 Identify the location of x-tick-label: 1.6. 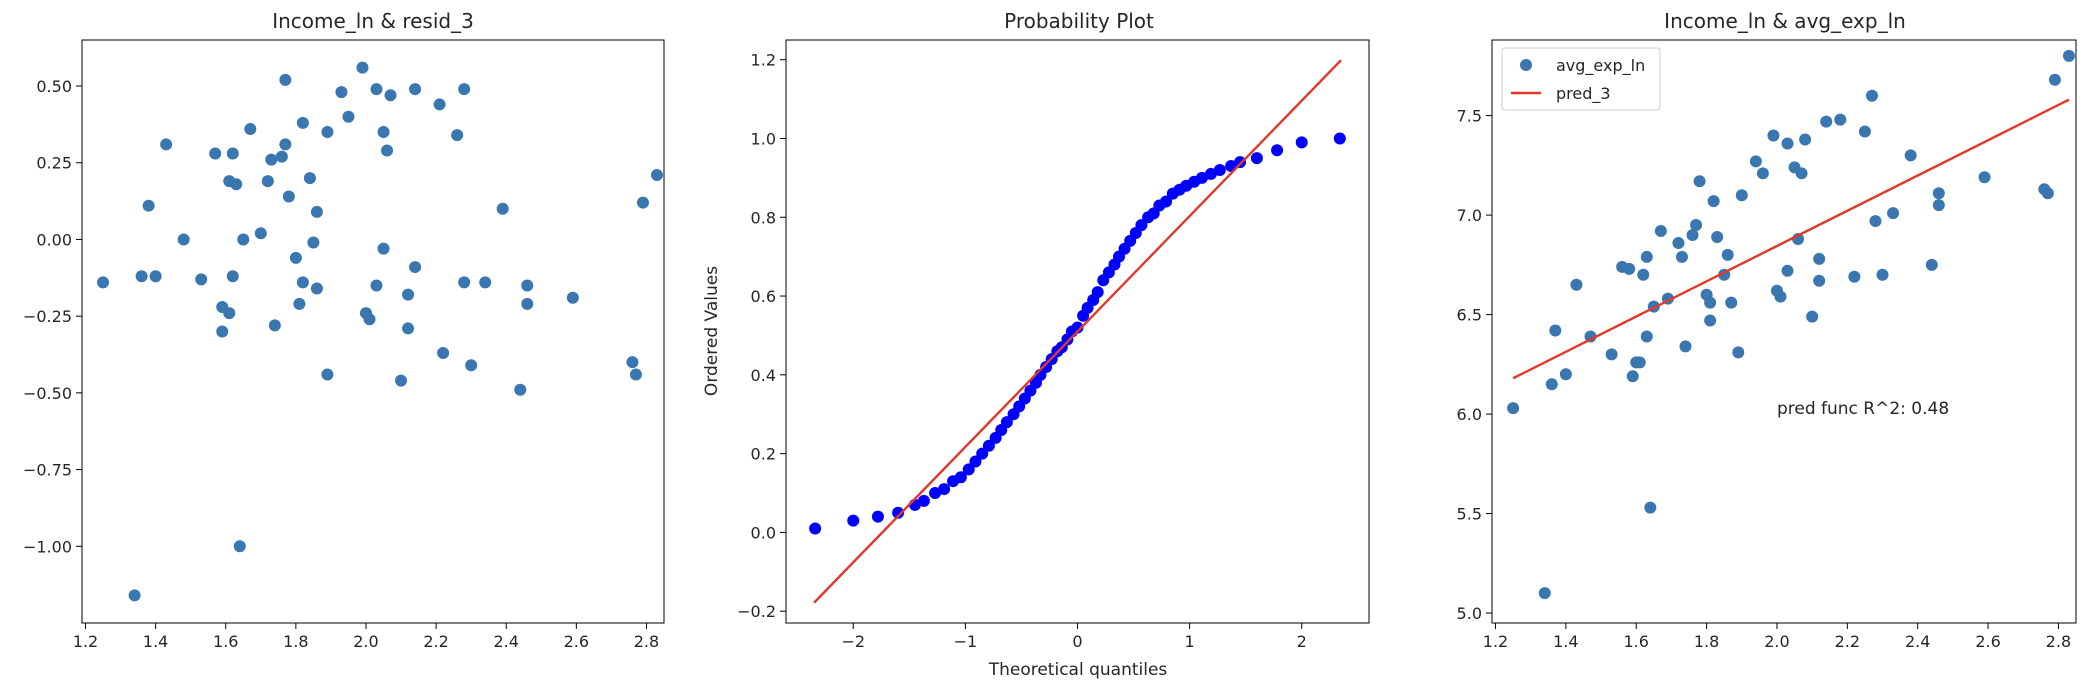
(225, 641).